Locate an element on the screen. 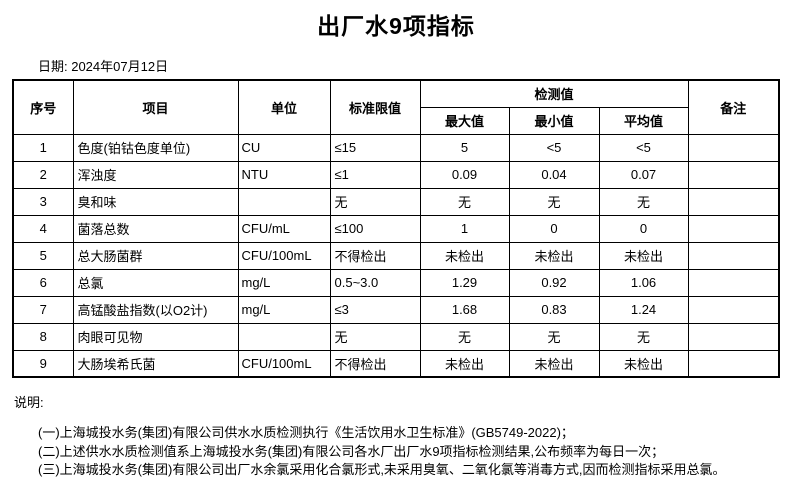  cell-max: 1.29 is located at coordinates (464, 282).